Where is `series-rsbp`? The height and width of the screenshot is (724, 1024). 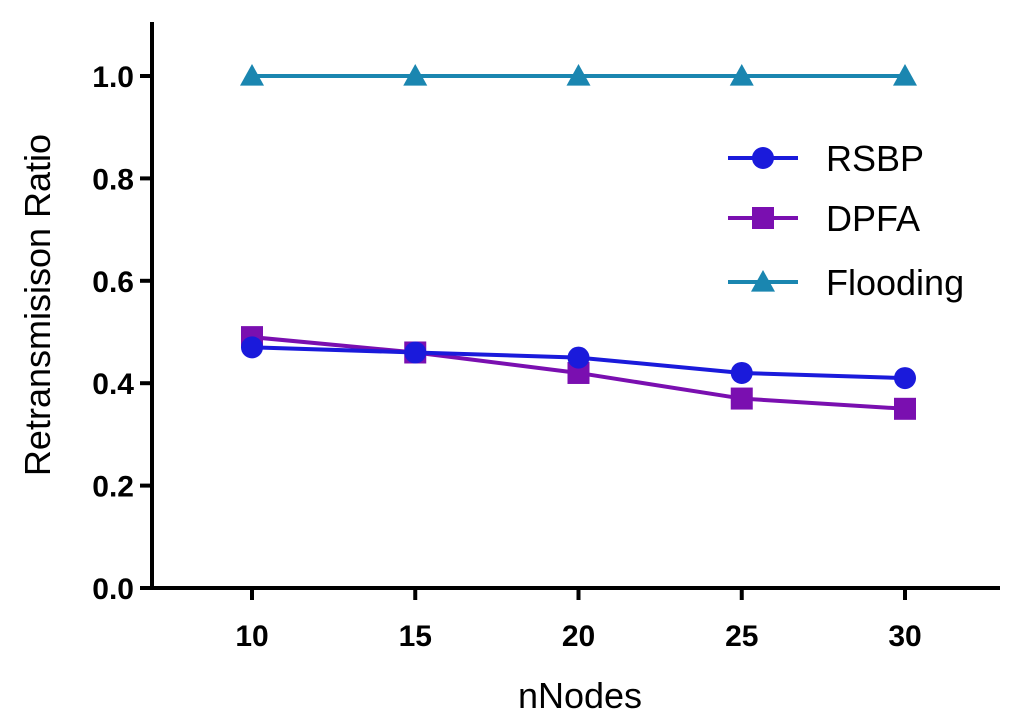
series-rsbp is located at coordinates (578, 363).